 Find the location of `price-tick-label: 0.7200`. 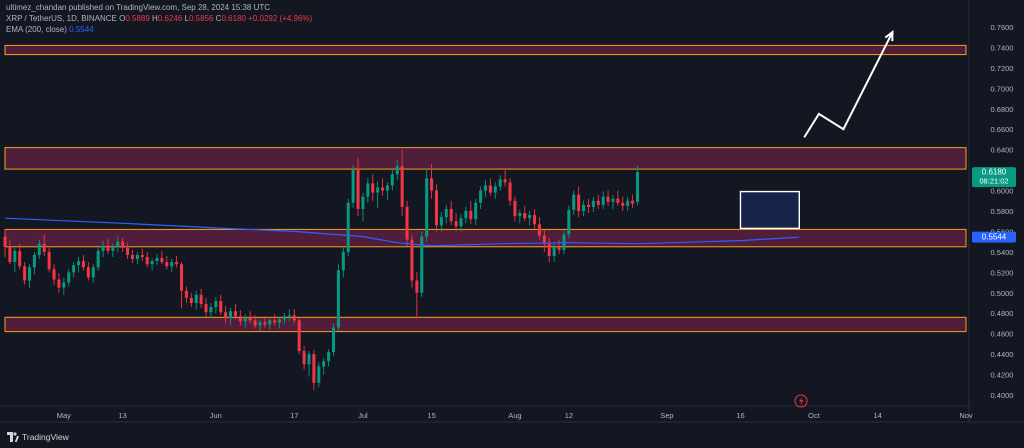

price-tick-label: 0.7200 is located at coordinates (1002, 68).